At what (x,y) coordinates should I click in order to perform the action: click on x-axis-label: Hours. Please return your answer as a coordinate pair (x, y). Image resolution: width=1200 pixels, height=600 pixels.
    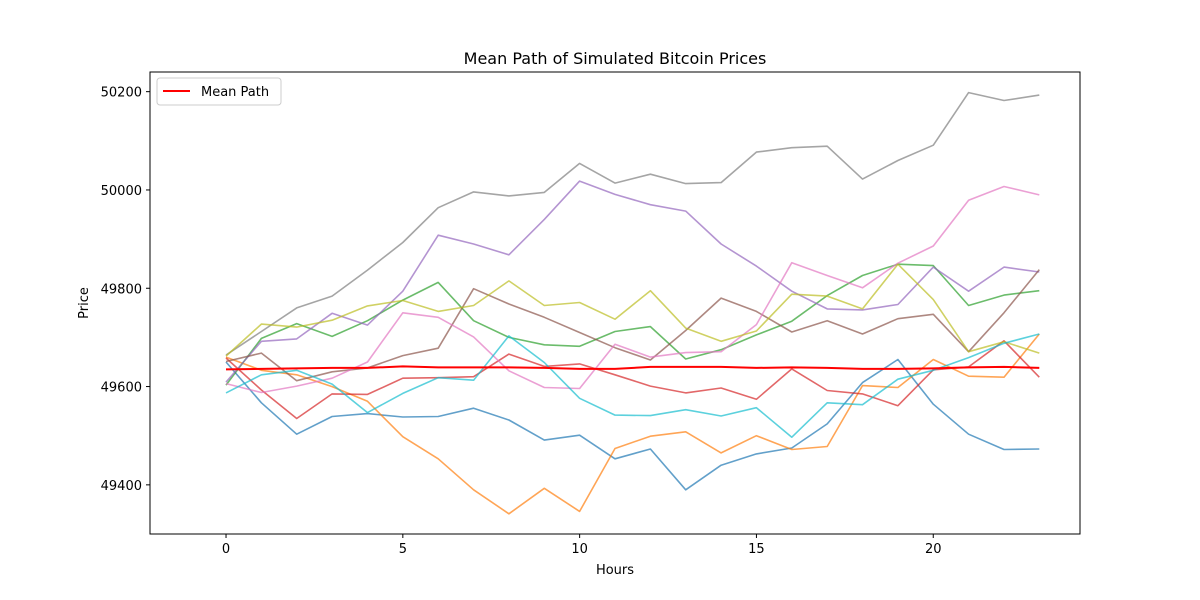
    Looking at the image, I should click on (615, 570).